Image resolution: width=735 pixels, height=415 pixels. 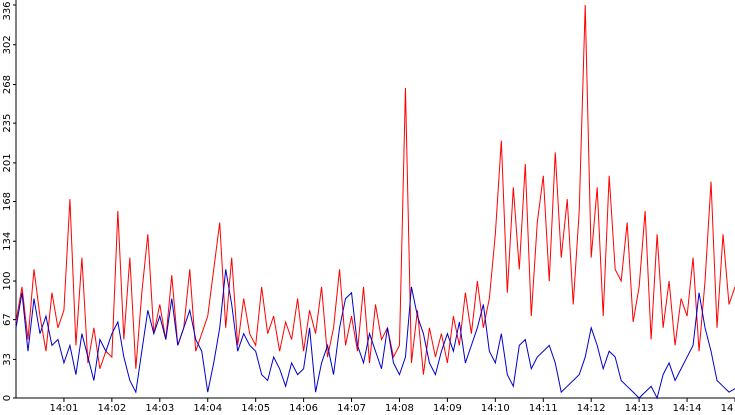 I want to click on x-tick-label: 14:01, so click(x=64, y=408).